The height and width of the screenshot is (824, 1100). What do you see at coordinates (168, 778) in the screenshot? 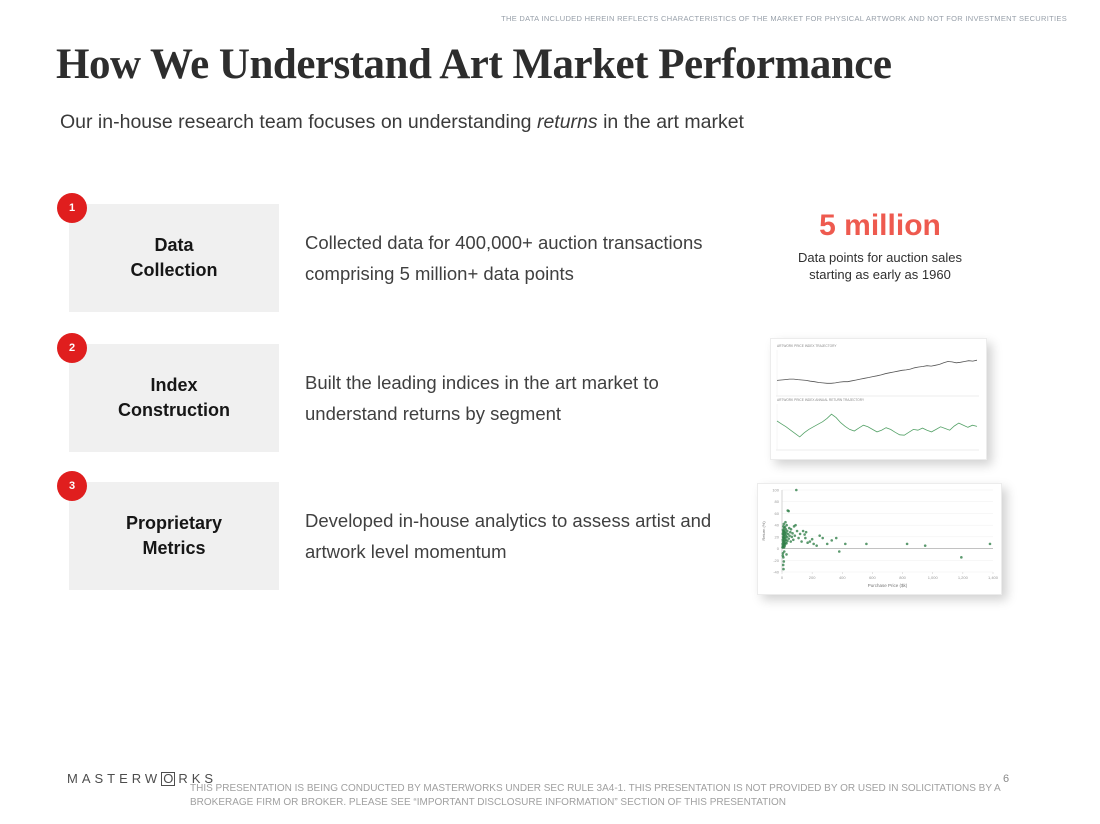
I see `logo-o-mark: O` at bounding box center [168, 778].